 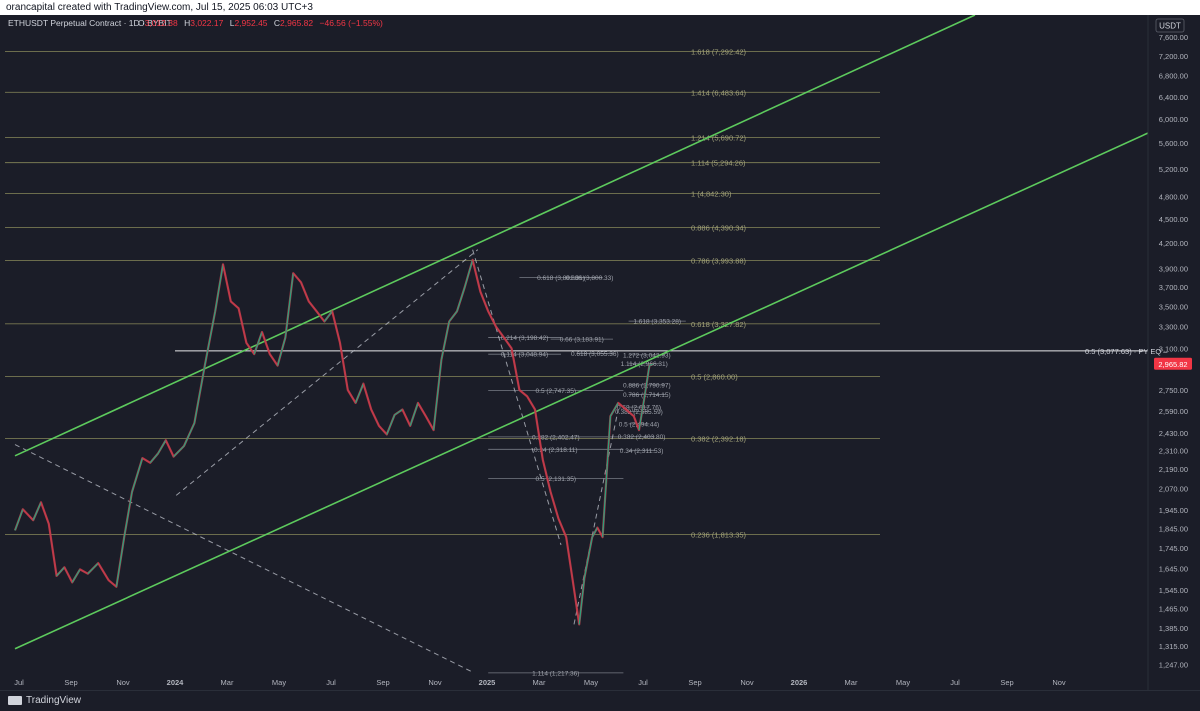 What do you see at coordinates (1173, 489) in the screenshot?
I see `price-tick-label: 2,070.00` at bounding box center [1173, 489].